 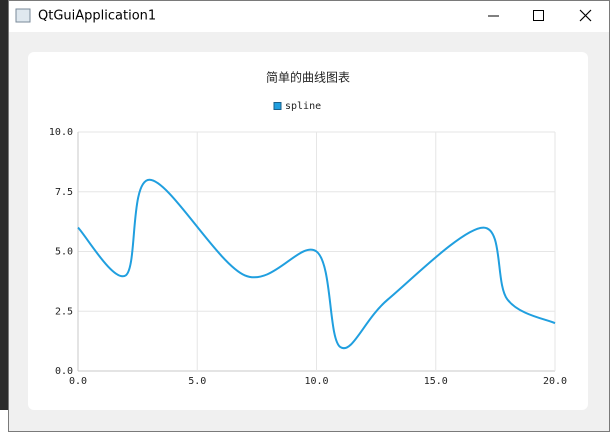 What do you see at coordinates (4, 205) in the screenshot?
I see `background-terminal` at bounding box center [4, 205].